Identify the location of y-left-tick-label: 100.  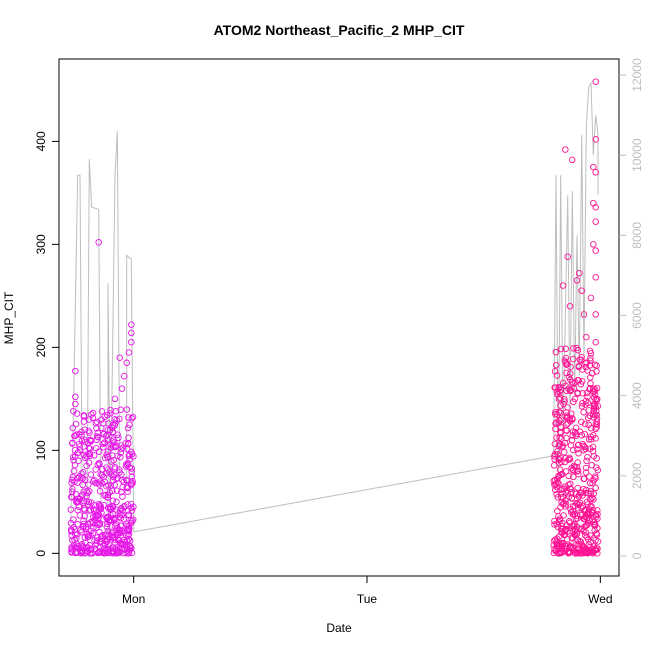
(41, 450).